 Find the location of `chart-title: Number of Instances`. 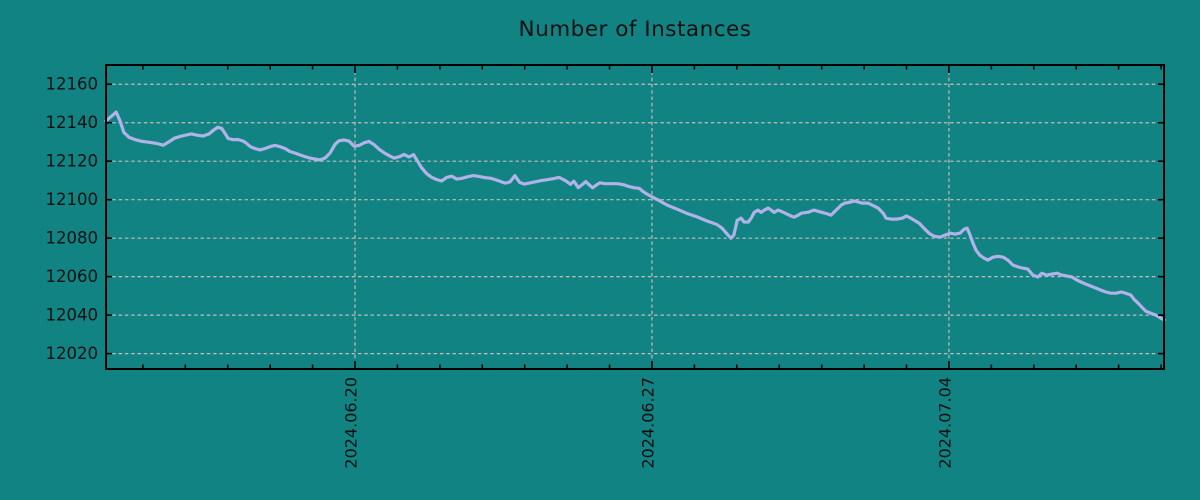

chart-title: Number of Instances is located at coordinates (635, 29).